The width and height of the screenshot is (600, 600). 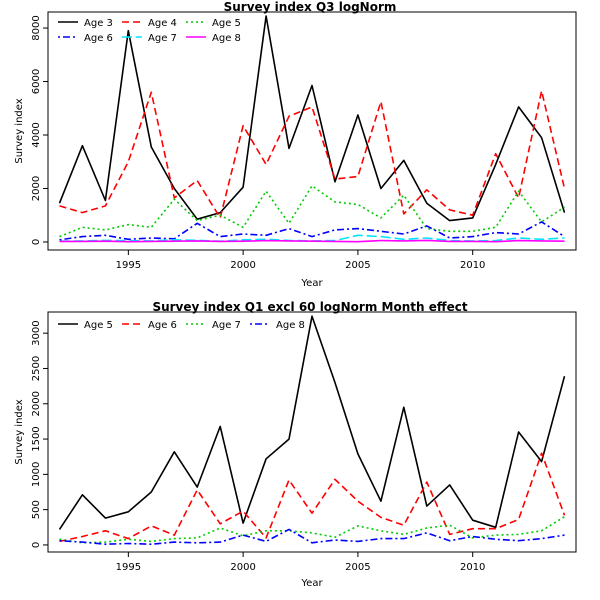 What do you see at coordinates (162, 23) in the screenshot?
I see `legend-label: Age 4` at bounding box center [162, 23].